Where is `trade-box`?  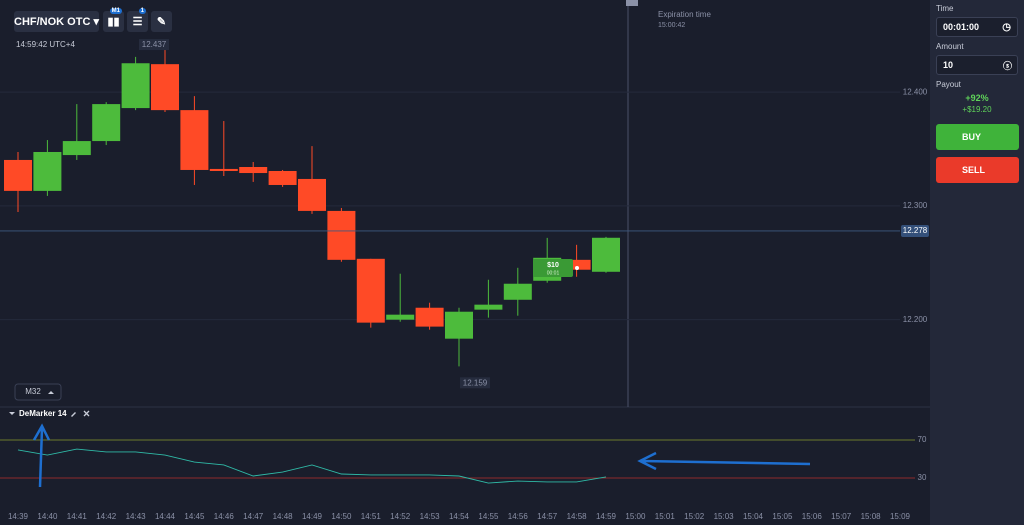
trade-box is located at coordinates (553, 268).